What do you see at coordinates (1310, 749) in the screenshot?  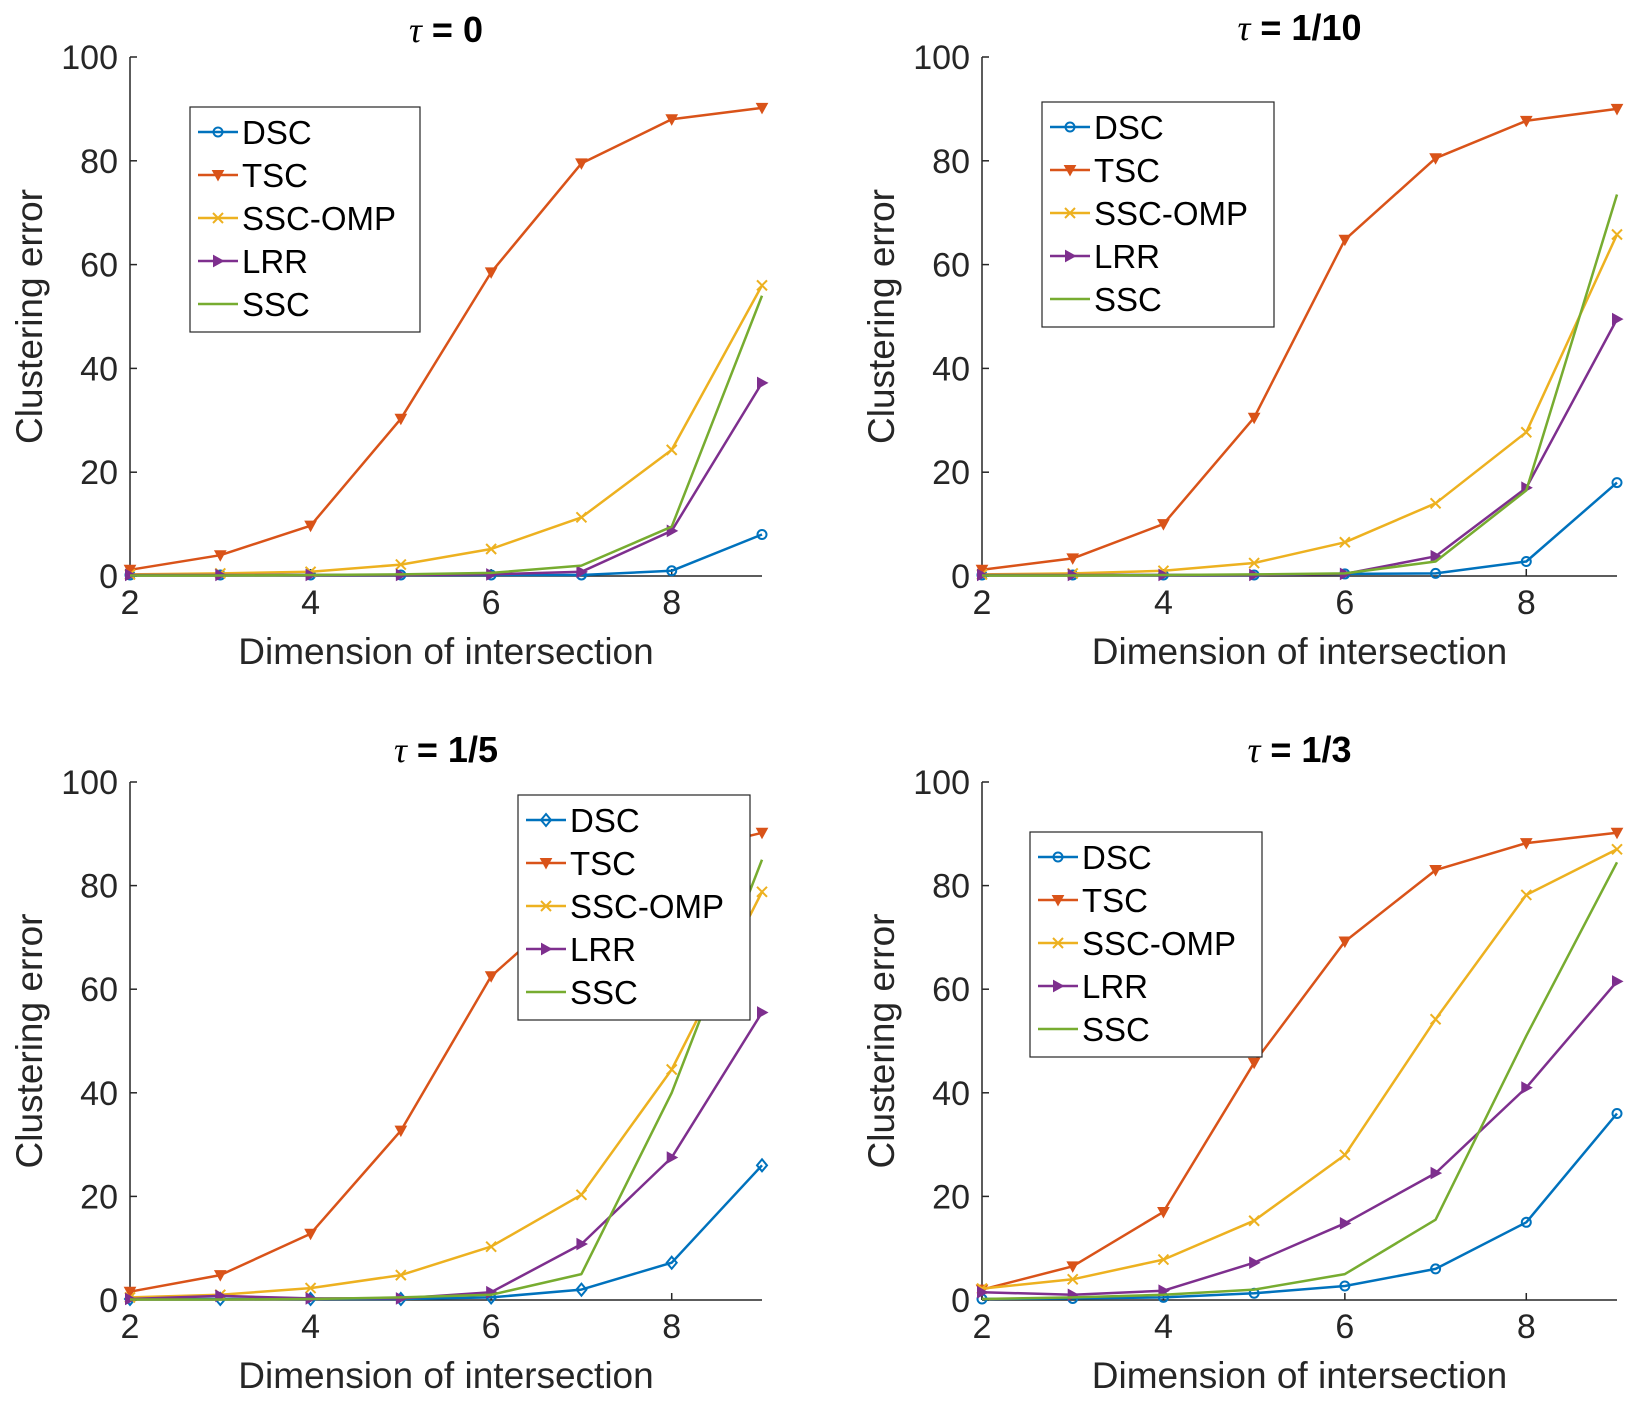 I see `title-tau-value: = 1/3` at bounding box center [1310, 749].